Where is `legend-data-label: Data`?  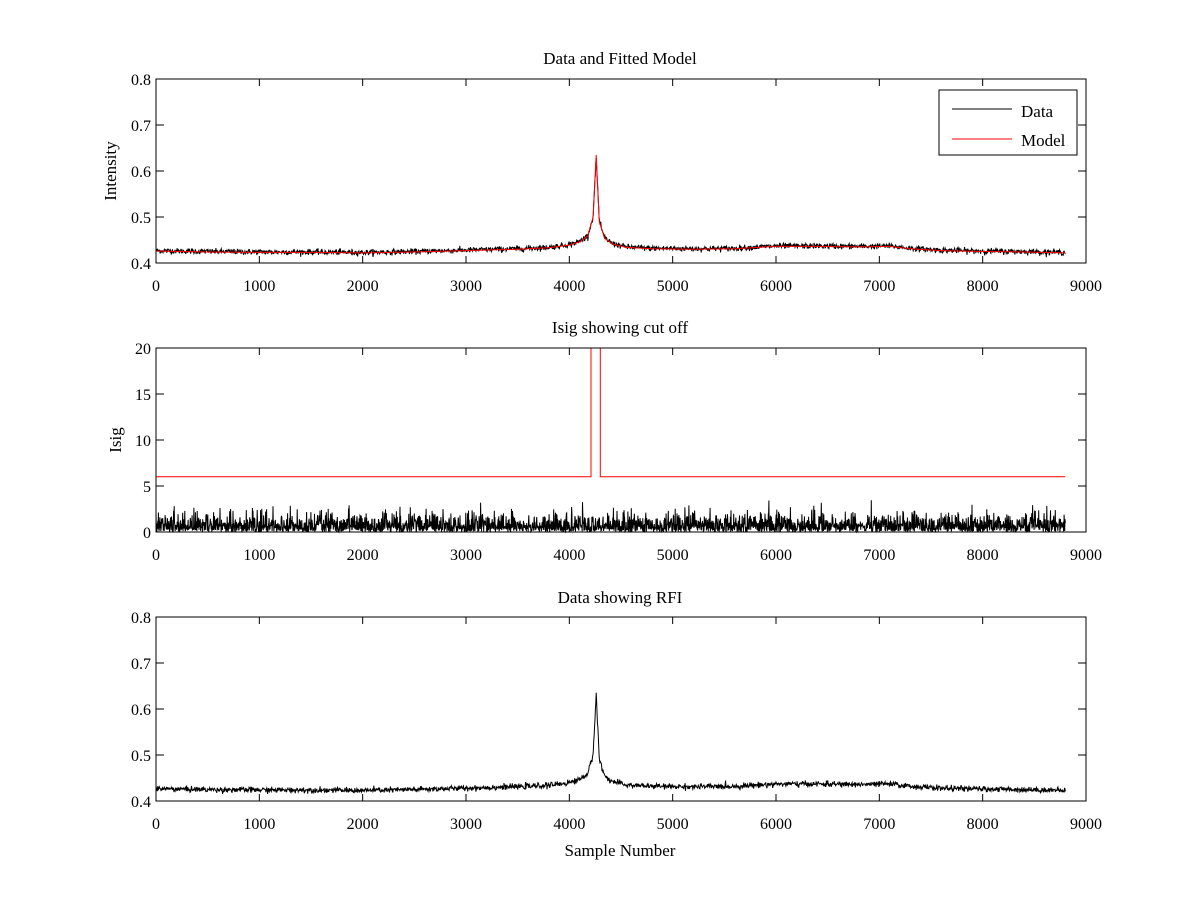 legend-data-label: Data is located at coordinates (1037, 111).